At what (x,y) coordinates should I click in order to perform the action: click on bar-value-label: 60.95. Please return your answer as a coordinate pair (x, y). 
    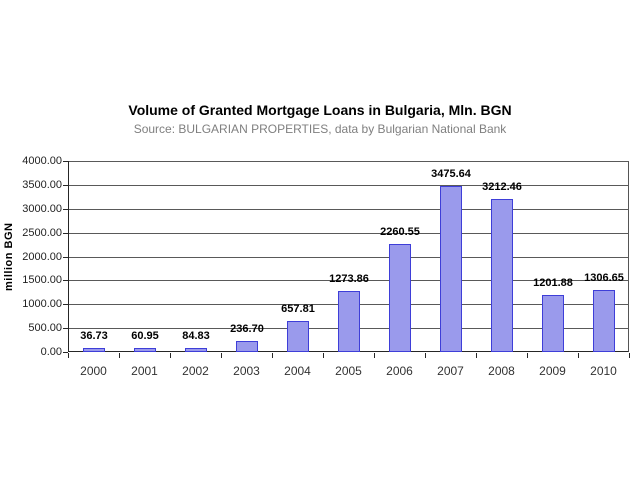
    Looking at the image, I should click on (145, 336).